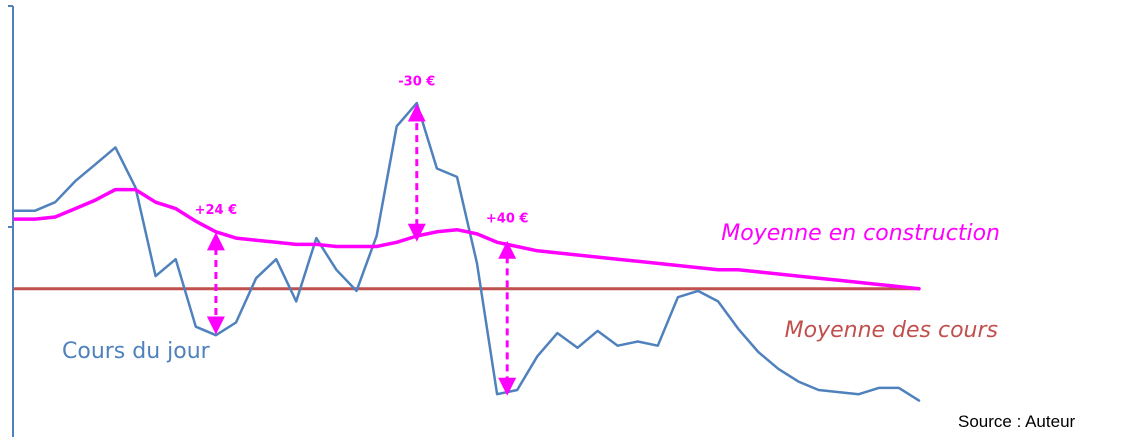 The width and height of the screenshot is (1127, 443). What do you see at coordinates (216, 210) in the screenshot?
I see `annotation-label-1: +24 €` at bounding box center [216, 210].